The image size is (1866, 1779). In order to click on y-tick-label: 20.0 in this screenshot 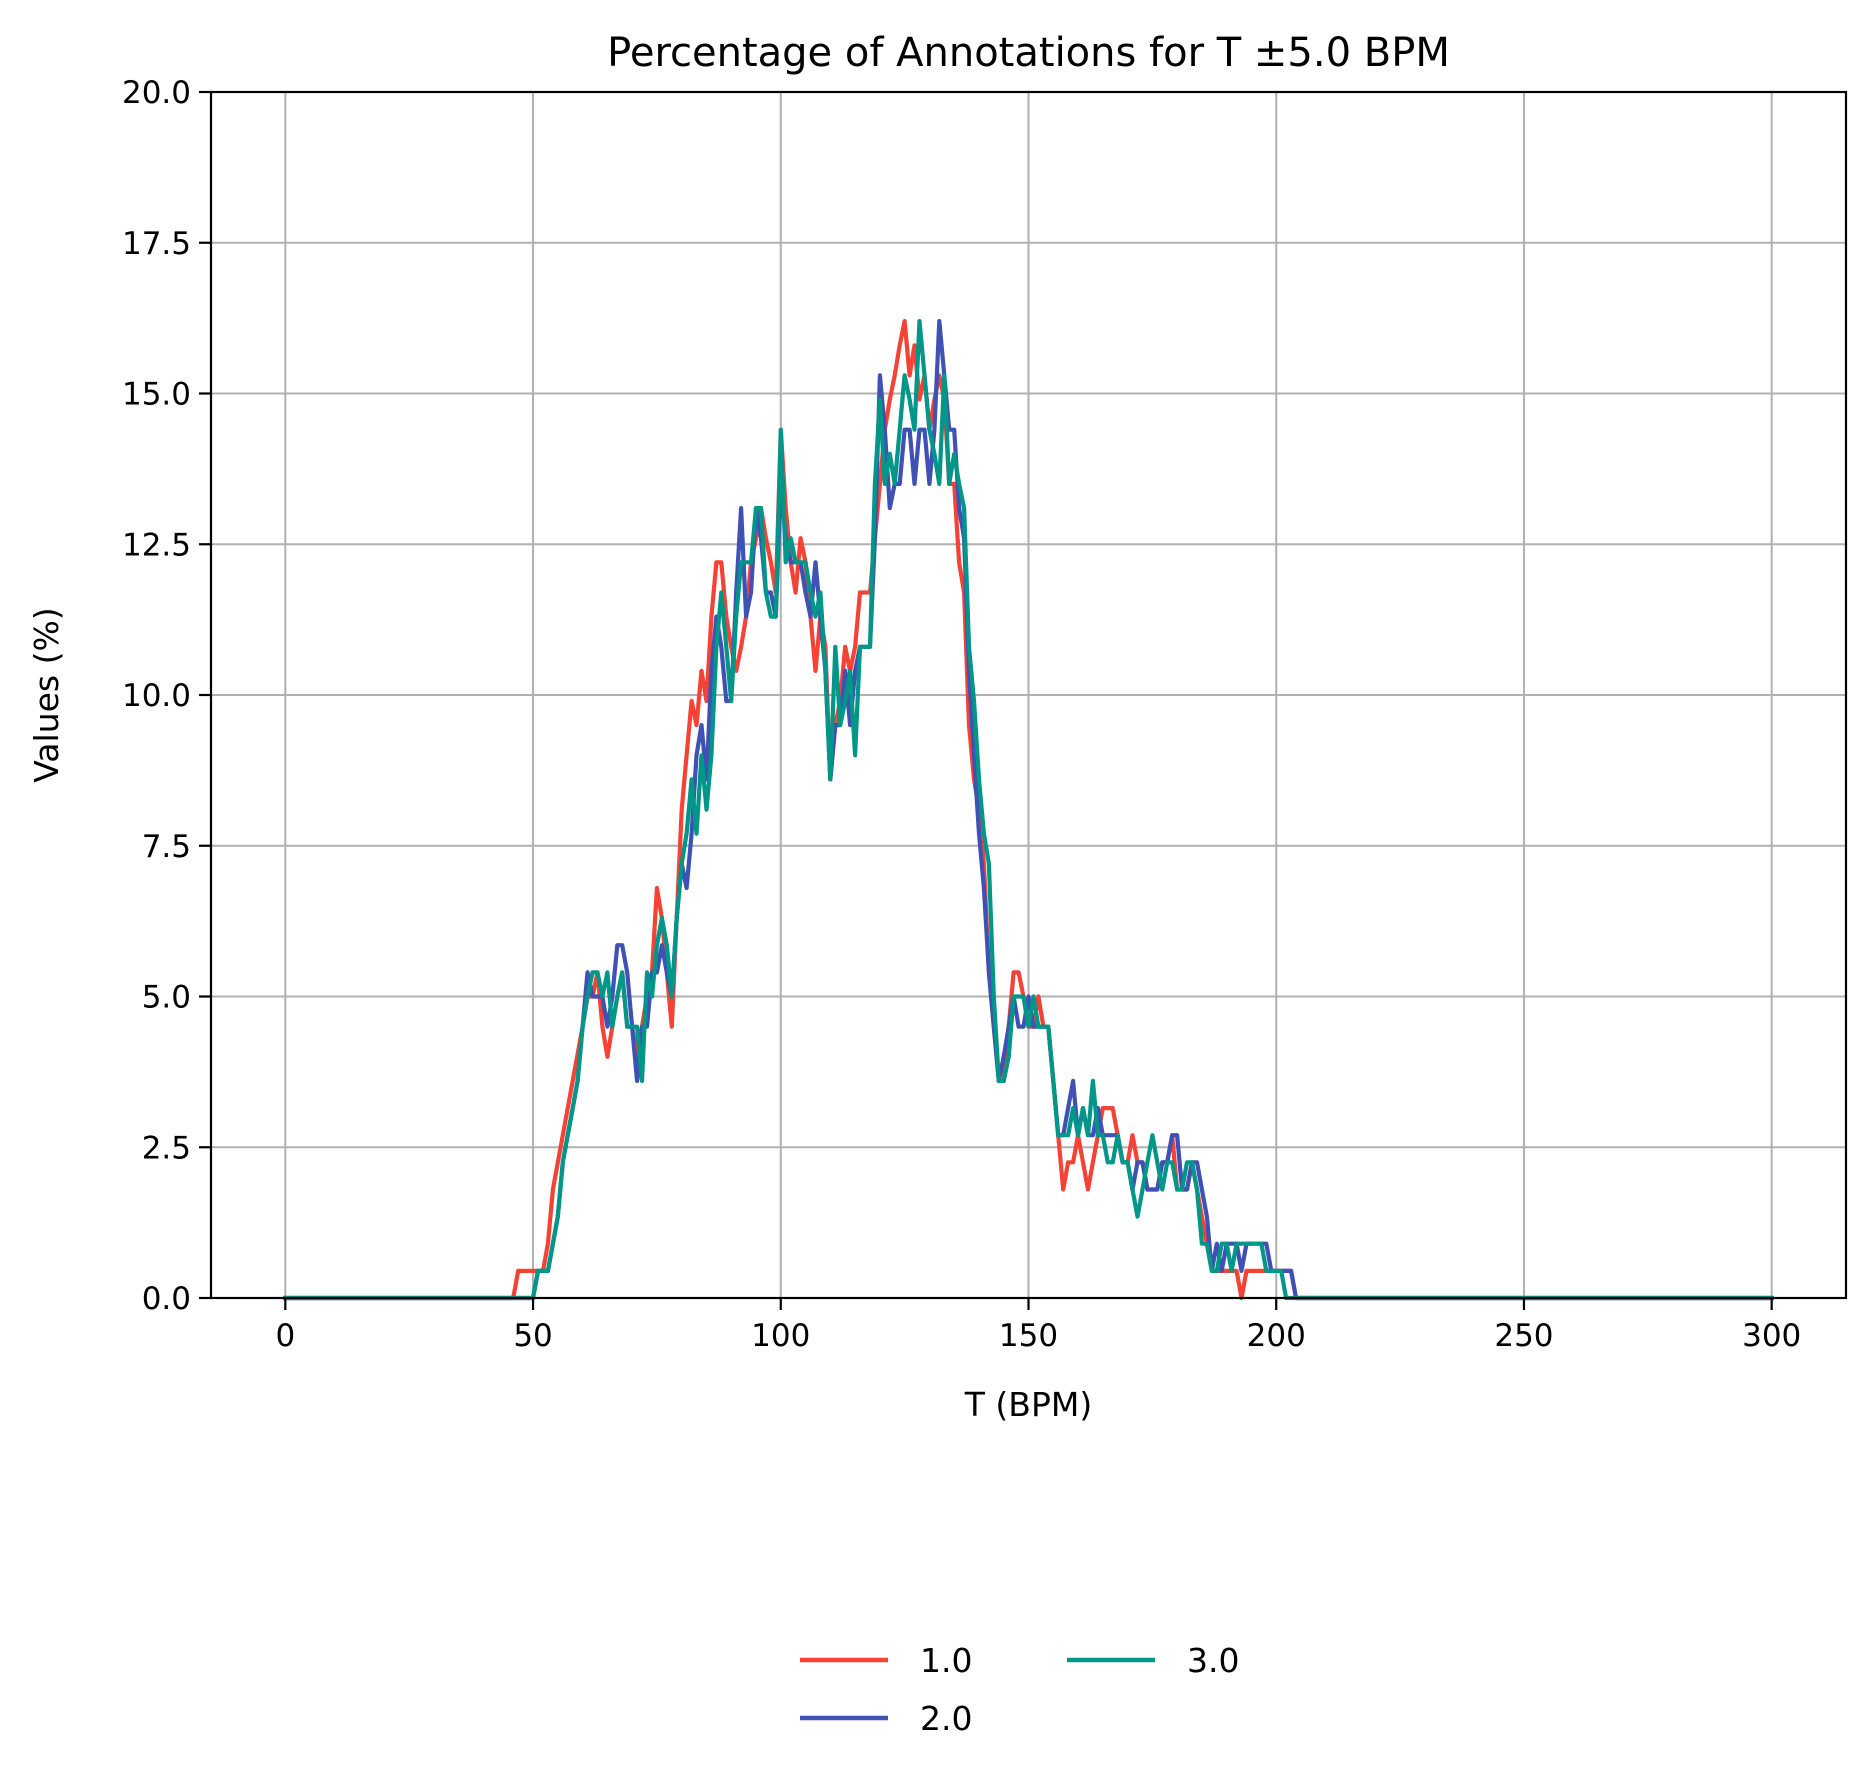, I will do `click(156, 93)`.